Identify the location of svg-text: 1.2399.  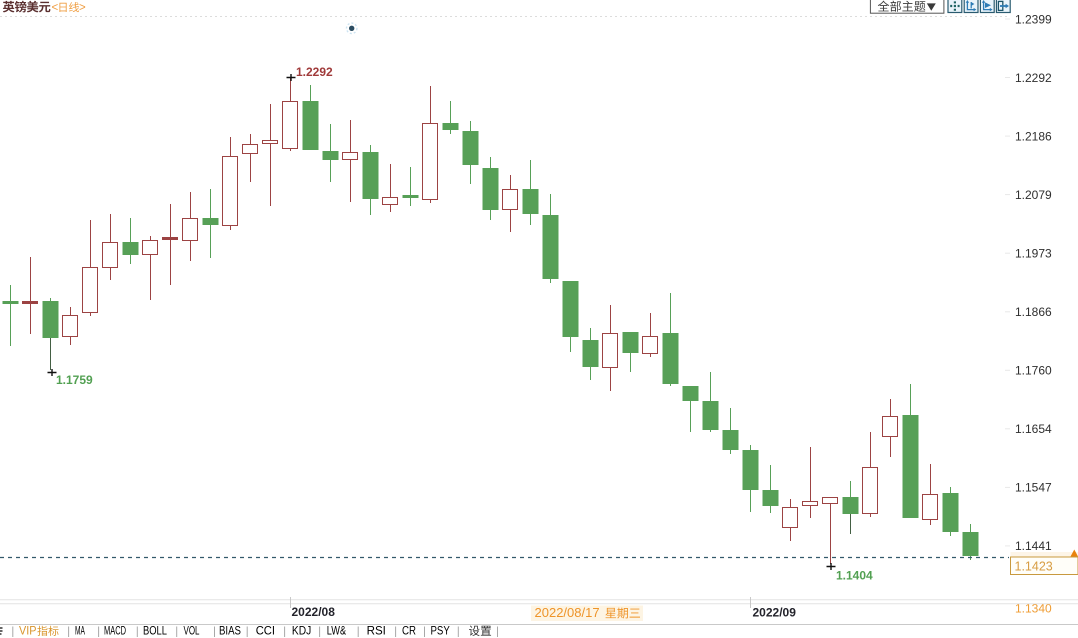
(1033, 19).